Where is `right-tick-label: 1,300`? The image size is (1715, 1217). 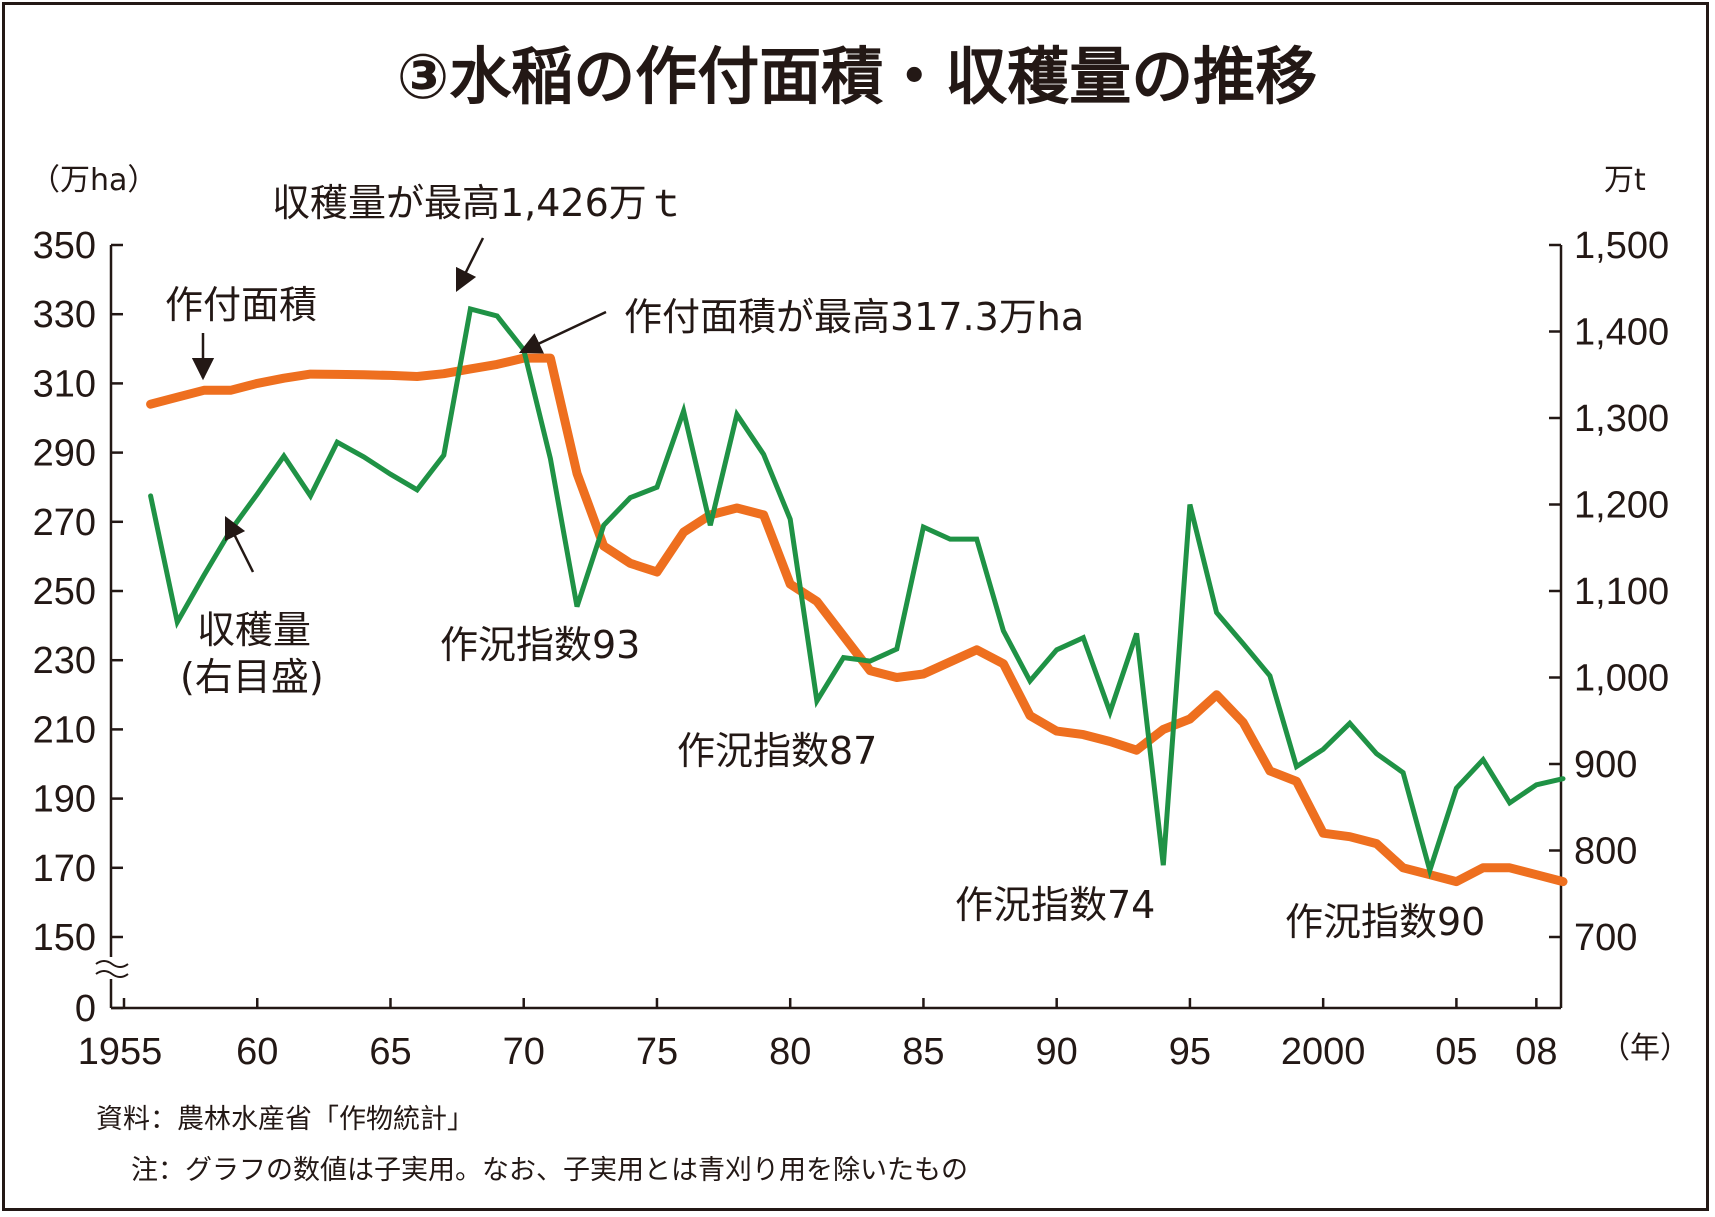 right-tick-label: 1,300 is located at coordinates (1621, 419).